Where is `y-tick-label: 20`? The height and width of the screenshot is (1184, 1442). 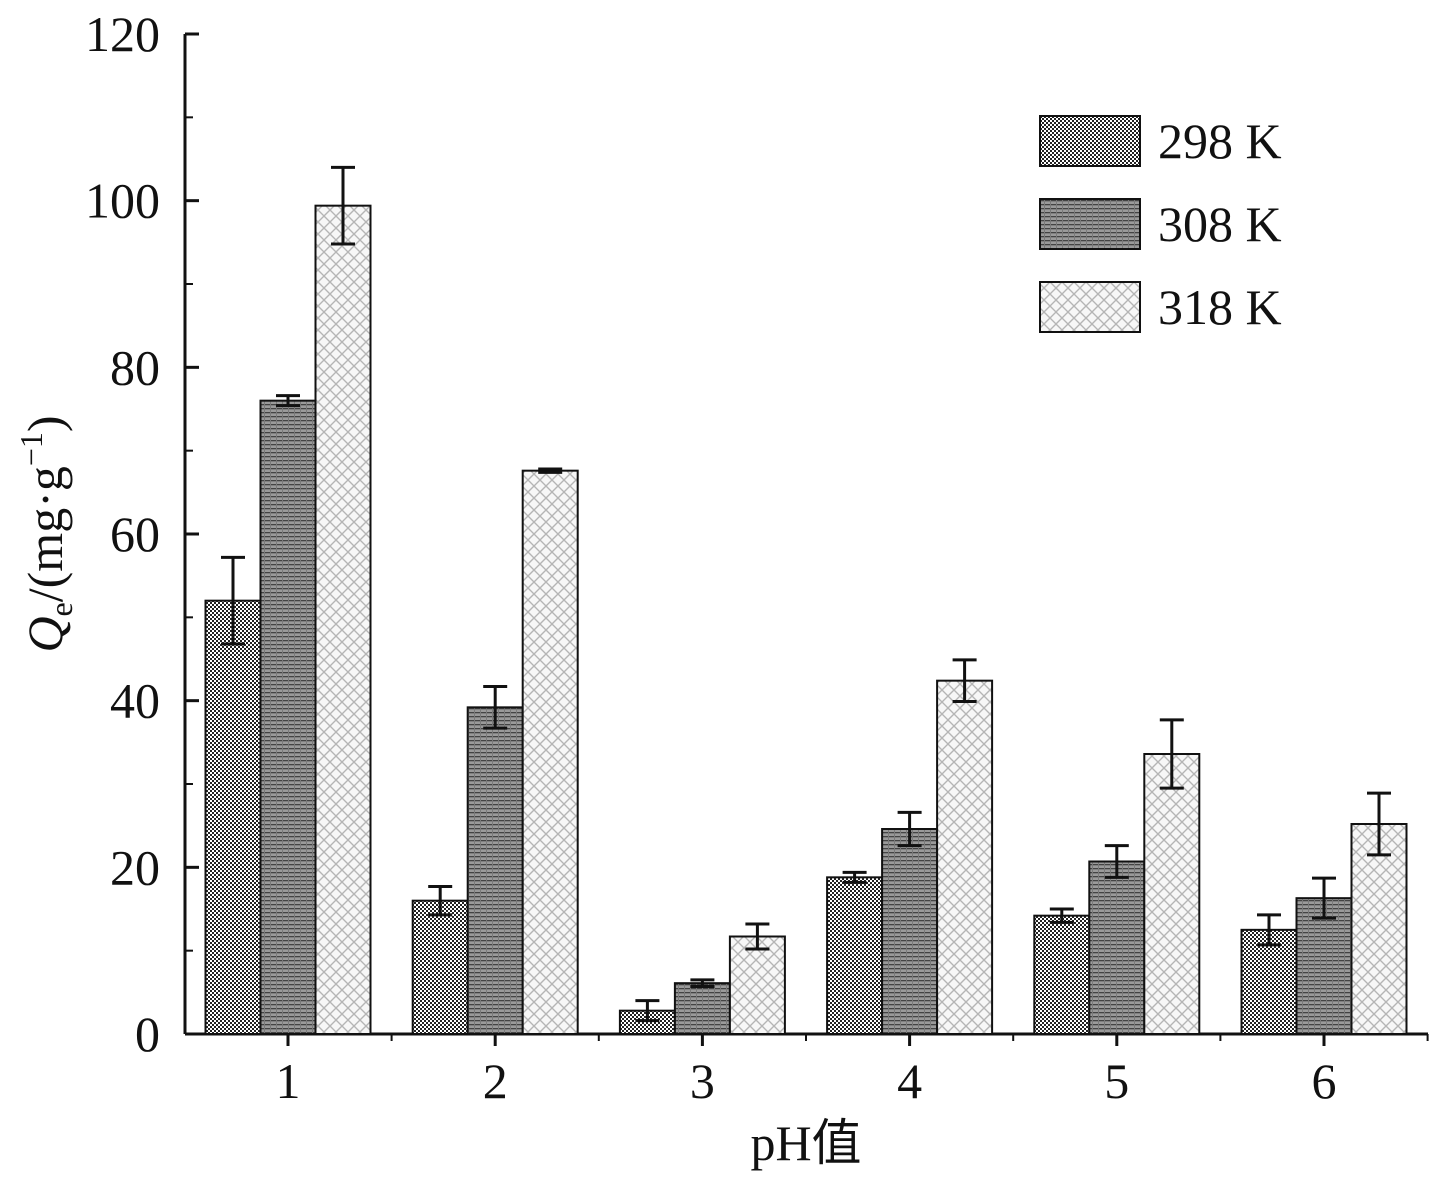 y-tick-label: 20 is located at coordinates (135, 867).